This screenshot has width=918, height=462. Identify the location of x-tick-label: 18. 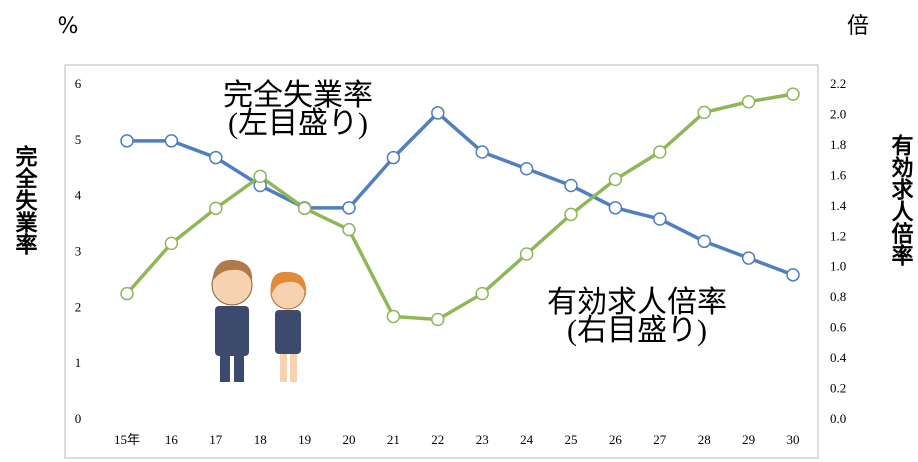
(260, 439).